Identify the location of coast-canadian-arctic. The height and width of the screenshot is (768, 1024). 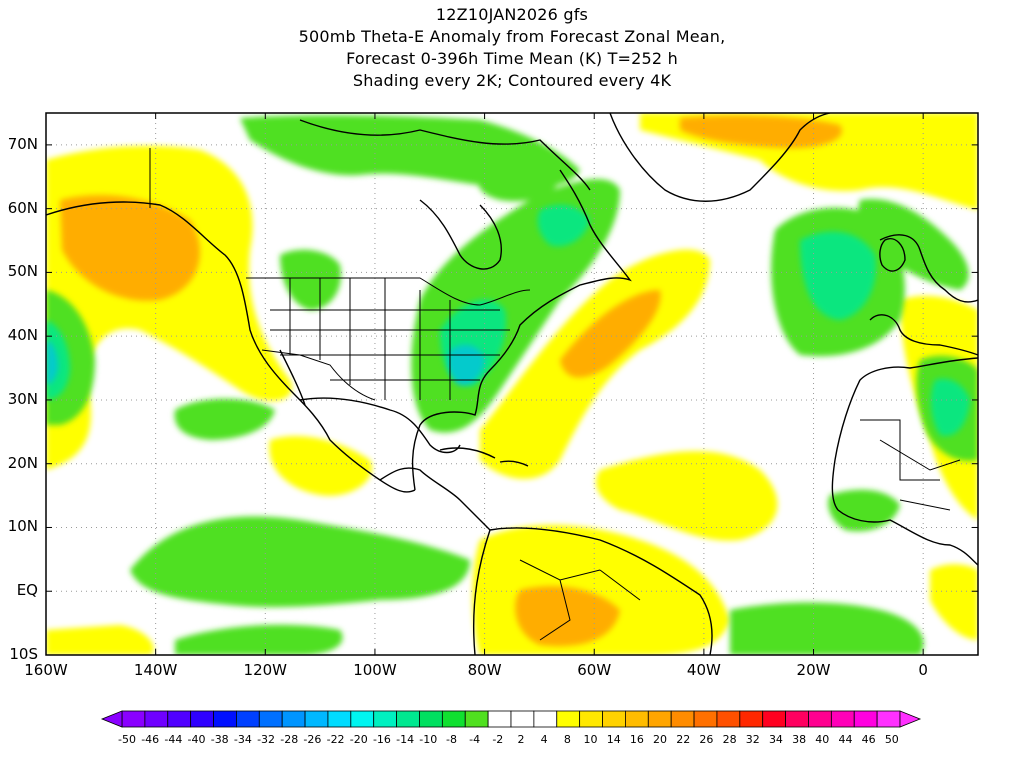
(445, 155).